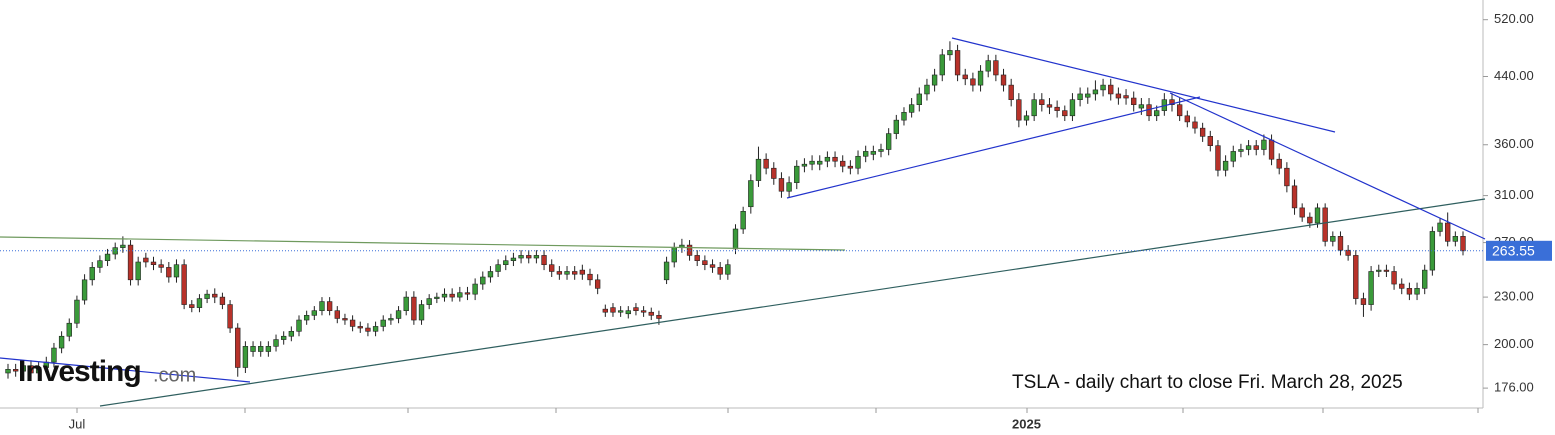  What do you see at coordinates (1026, 423) in the screenshot?
I see `x-tick-label: 2025` at bounding box center [1026, 423].